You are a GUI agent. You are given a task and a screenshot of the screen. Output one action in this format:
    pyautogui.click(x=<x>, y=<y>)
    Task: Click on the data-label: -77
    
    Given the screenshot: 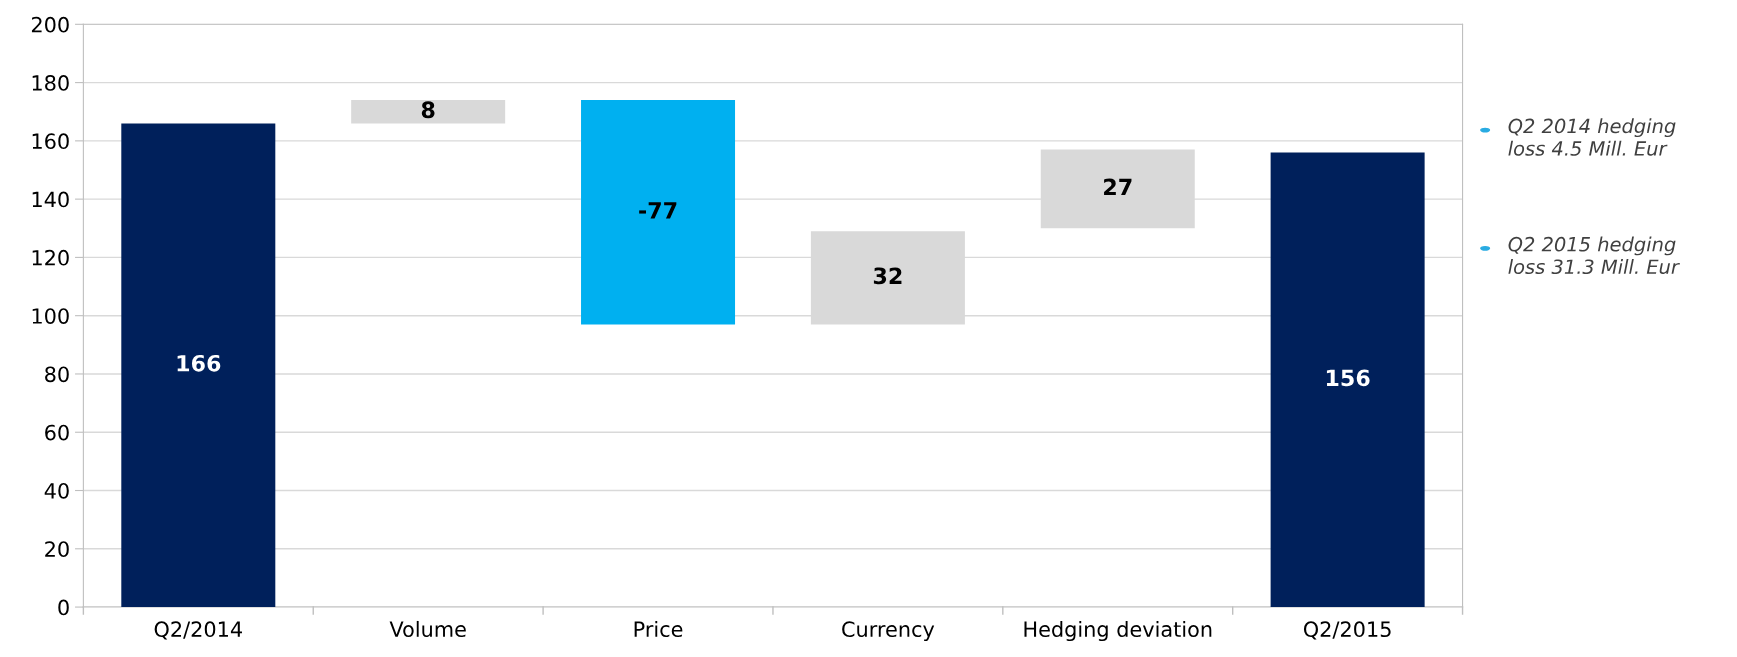 What is the action you would take?
    pyautogui.click(x=658, y=210)
    